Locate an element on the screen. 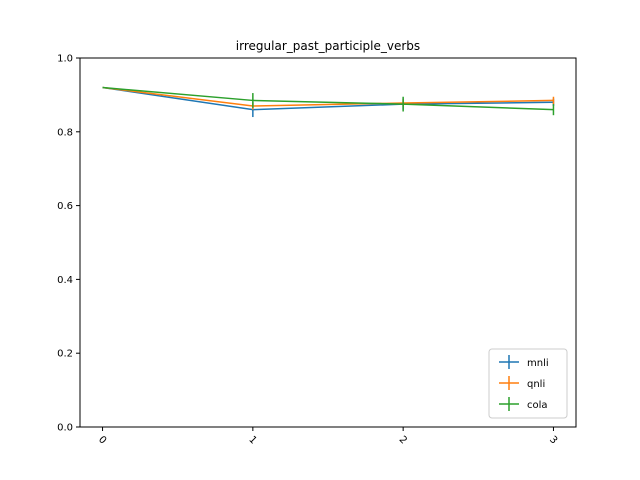 Image resolution: width=640 pixels, height=480 pixels. y-tick-label: 0.4 is located at coordinates (65, 280).